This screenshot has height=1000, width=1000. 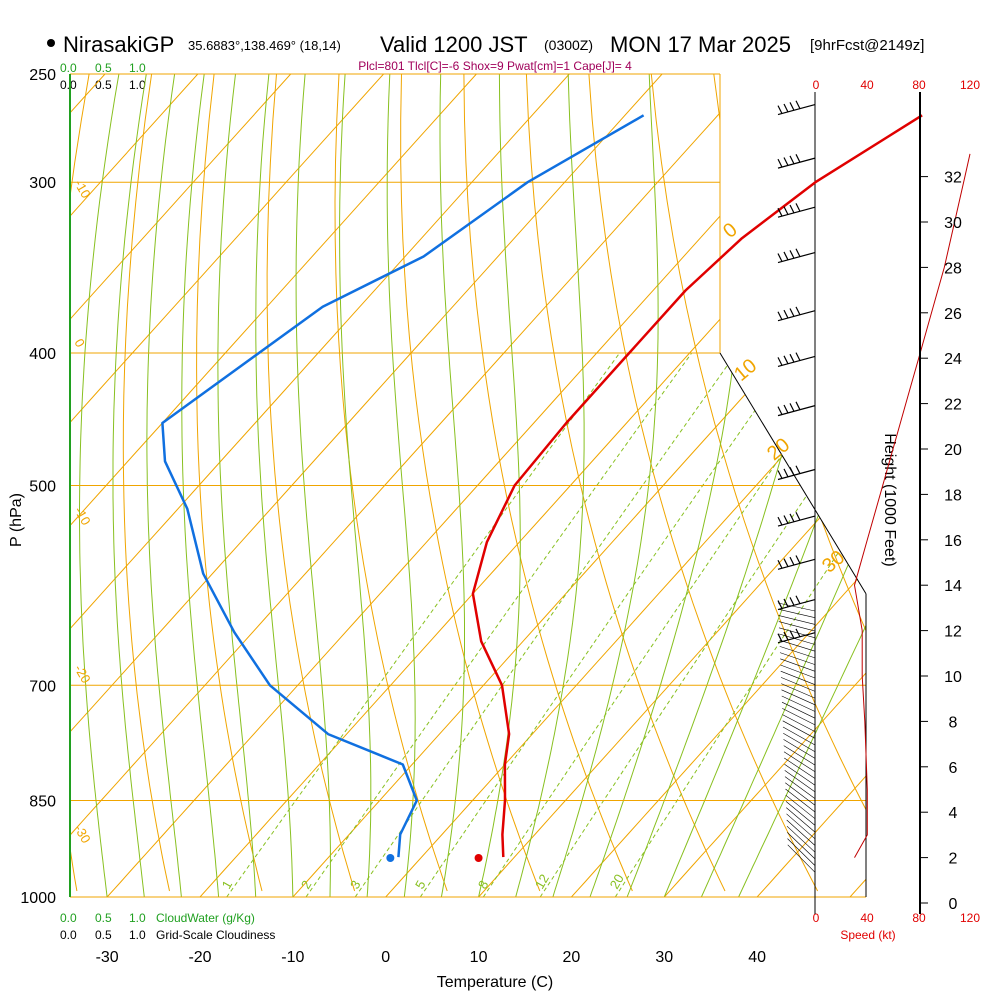 I want to click on forecast-info: [9hrFcst@2149z], so click(x=867, y=45).